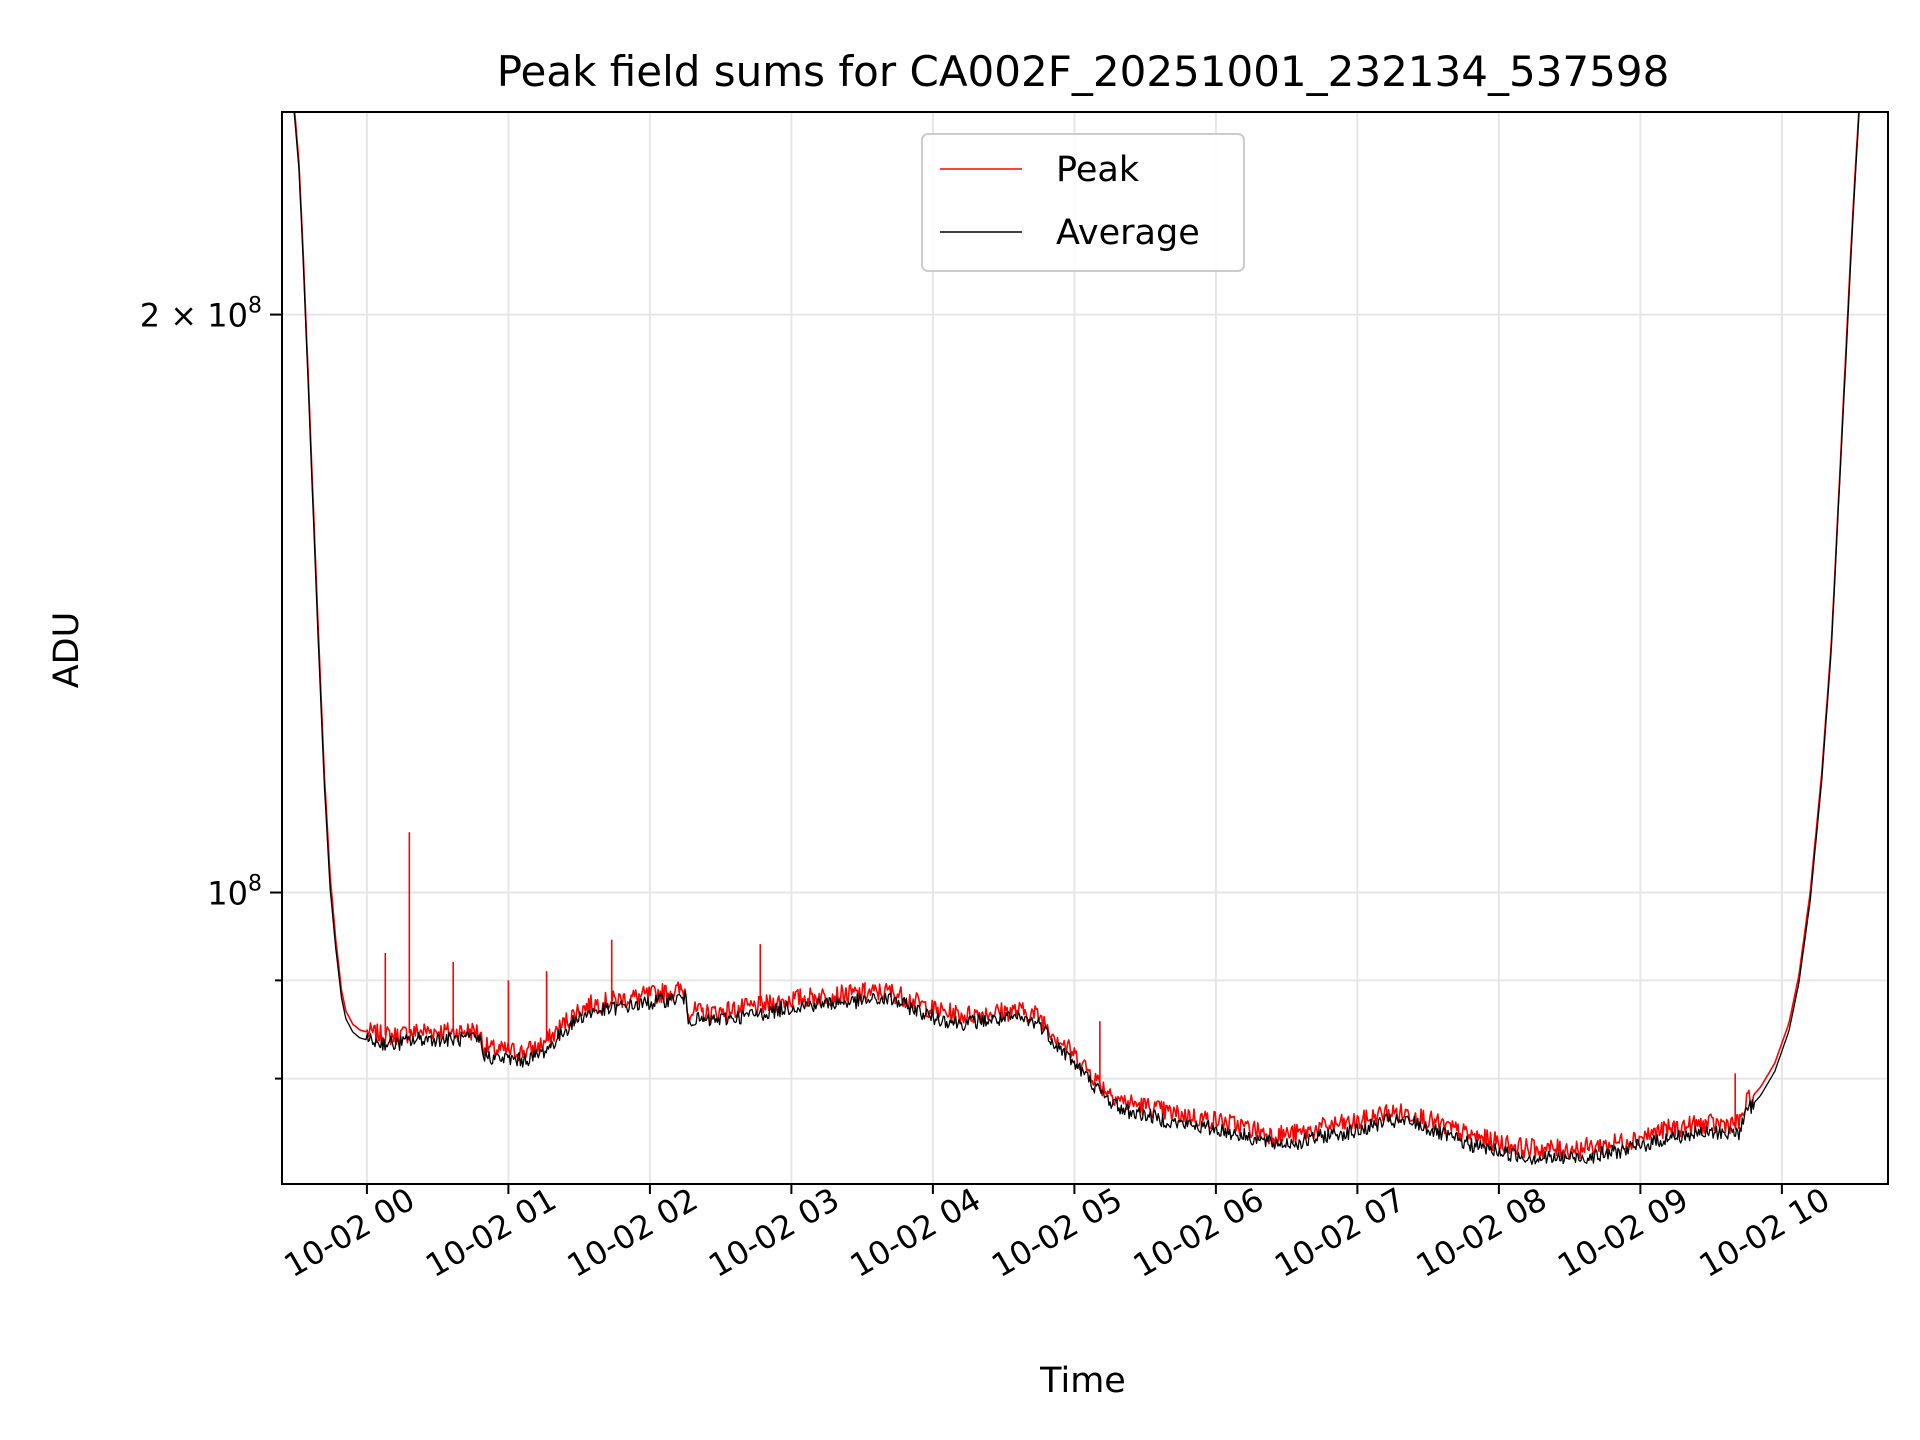 This screenshot has width=1920, height=1440. I want to click on y-axis-label: ADU, so click(67, 650).